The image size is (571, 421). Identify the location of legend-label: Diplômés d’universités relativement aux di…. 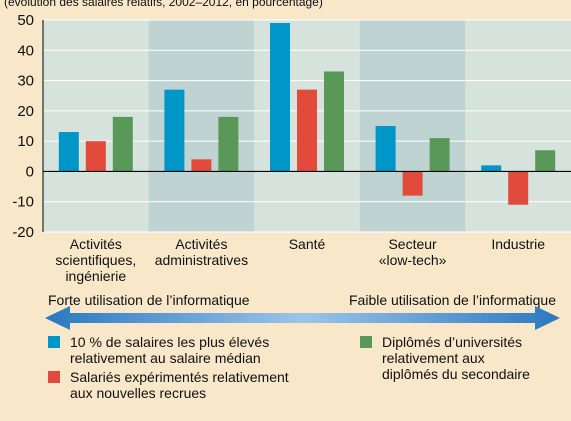
(456, 358).